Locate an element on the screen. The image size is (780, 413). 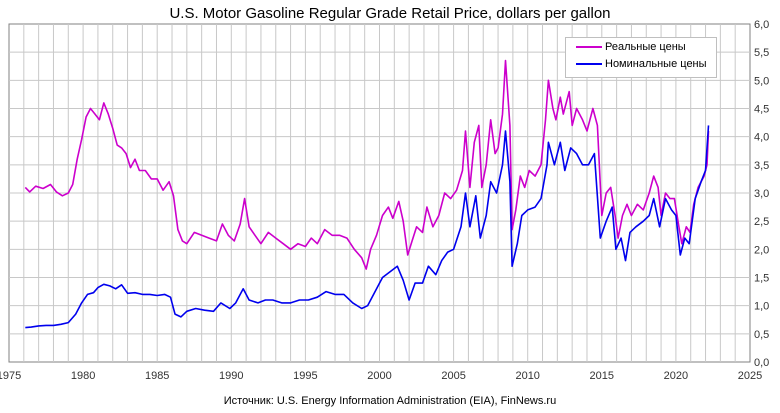
x-tick-label: 1990 is located at coordinates (231, 376).